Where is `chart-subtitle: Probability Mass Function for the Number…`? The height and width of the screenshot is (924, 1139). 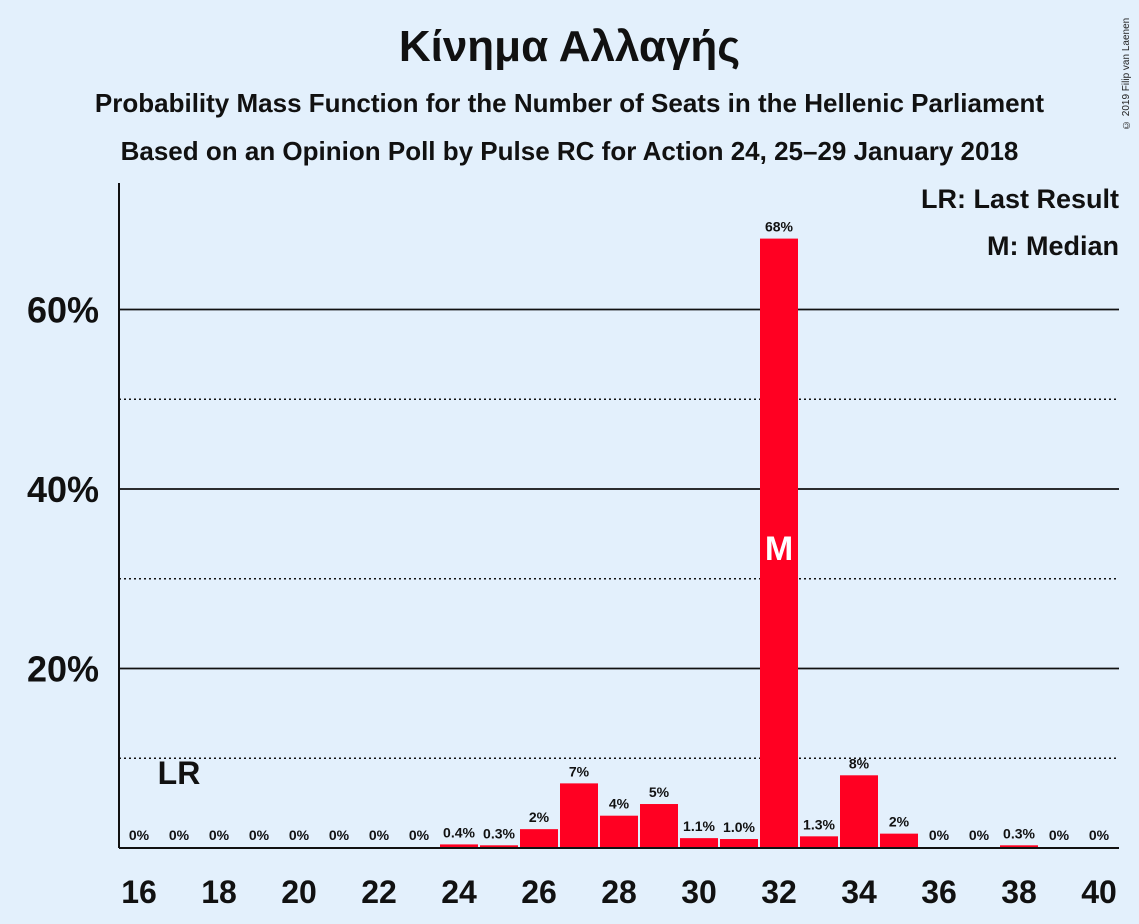
chart-subtitle: Probability Mass Function for the Number… is located at coordinates (569, 103).